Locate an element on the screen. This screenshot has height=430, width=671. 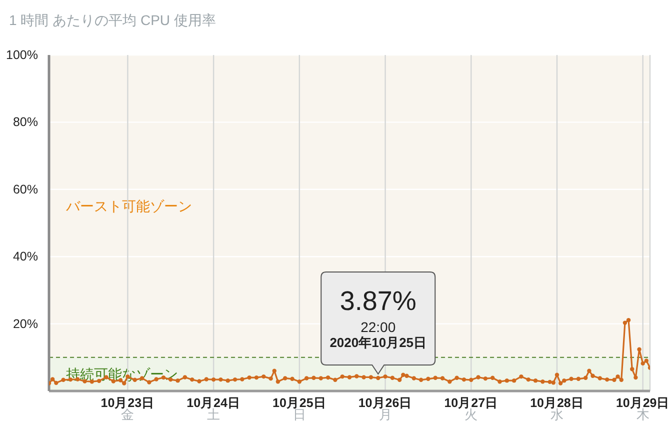
x-tick-label: 10月27日火 is located at coordinates (471, 409).